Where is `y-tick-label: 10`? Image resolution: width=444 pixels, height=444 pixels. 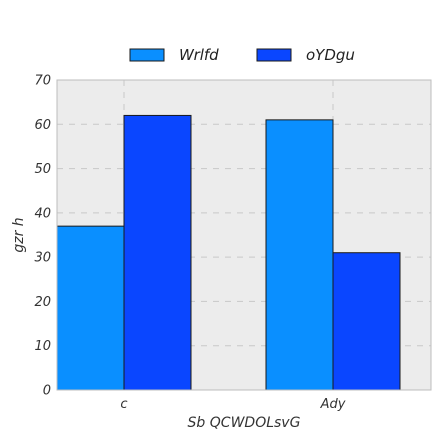
y-tick-label: 10 is located at coordinates (42, 346).